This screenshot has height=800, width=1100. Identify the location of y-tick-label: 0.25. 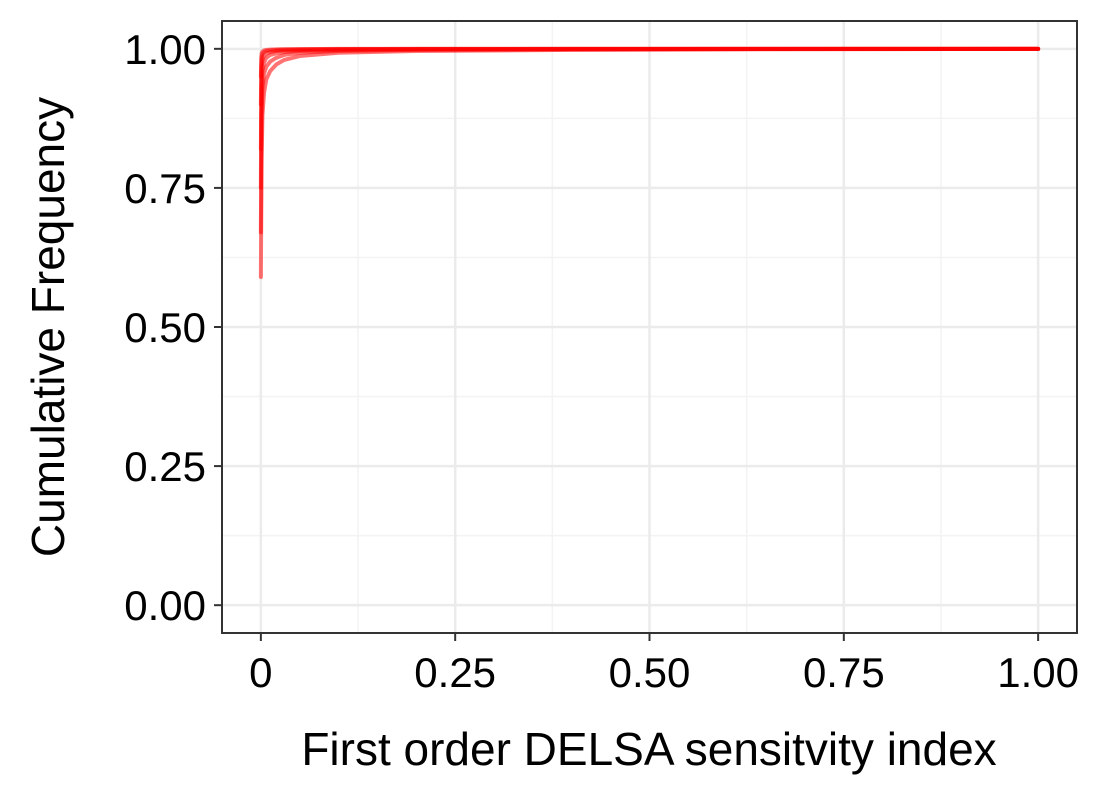
(165, 466).